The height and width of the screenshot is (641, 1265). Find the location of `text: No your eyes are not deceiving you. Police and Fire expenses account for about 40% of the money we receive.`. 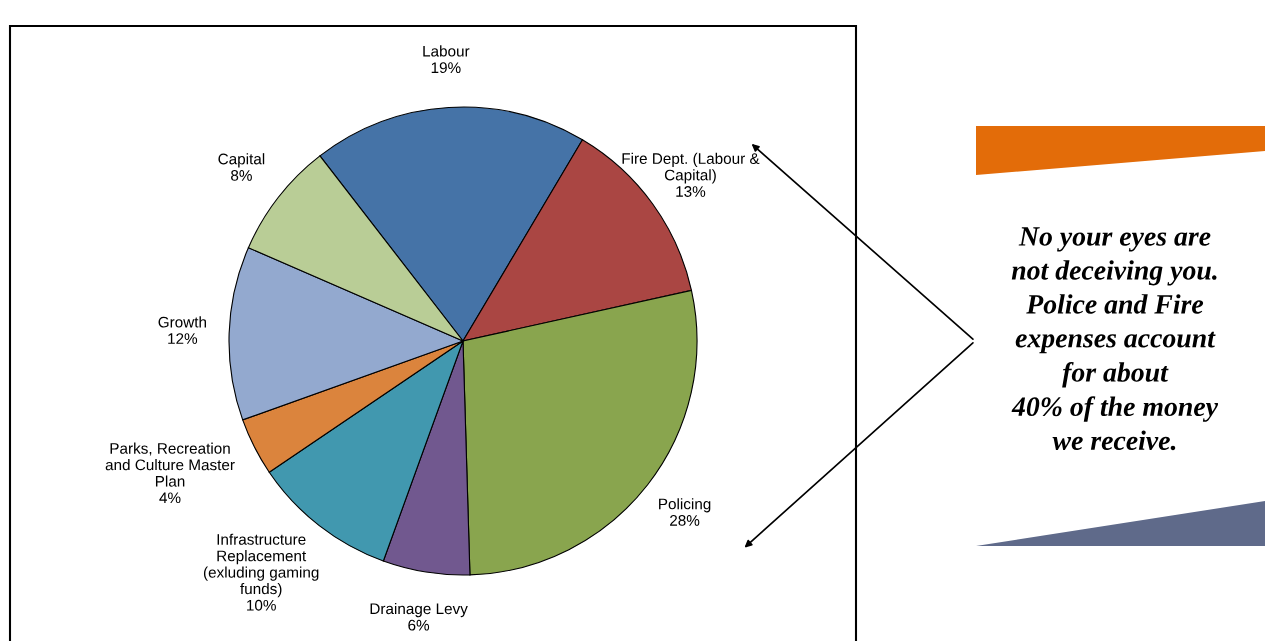

text: No your eyes are not deceiving you. Police and Fire expenses account for about 40% of the money we receive. is located at coordinates (1115, 339).